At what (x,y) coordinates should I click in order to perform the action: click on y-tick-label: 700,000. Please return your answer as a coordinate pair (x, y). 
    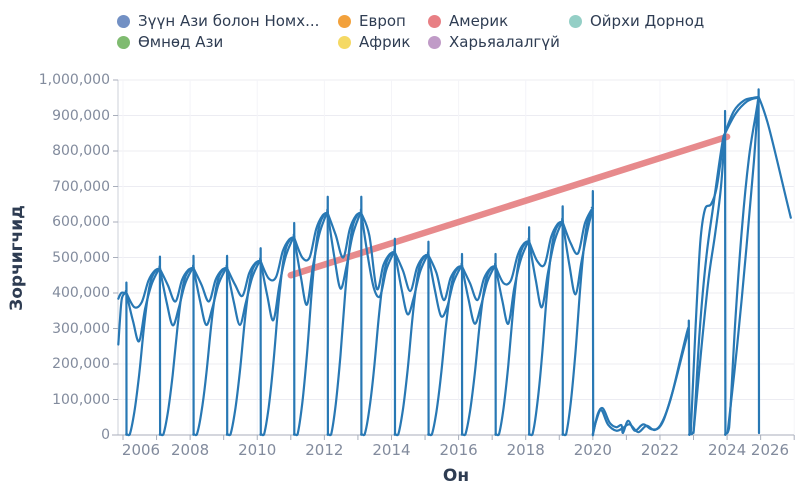
    Looking at the image, I should click on (81, 186).